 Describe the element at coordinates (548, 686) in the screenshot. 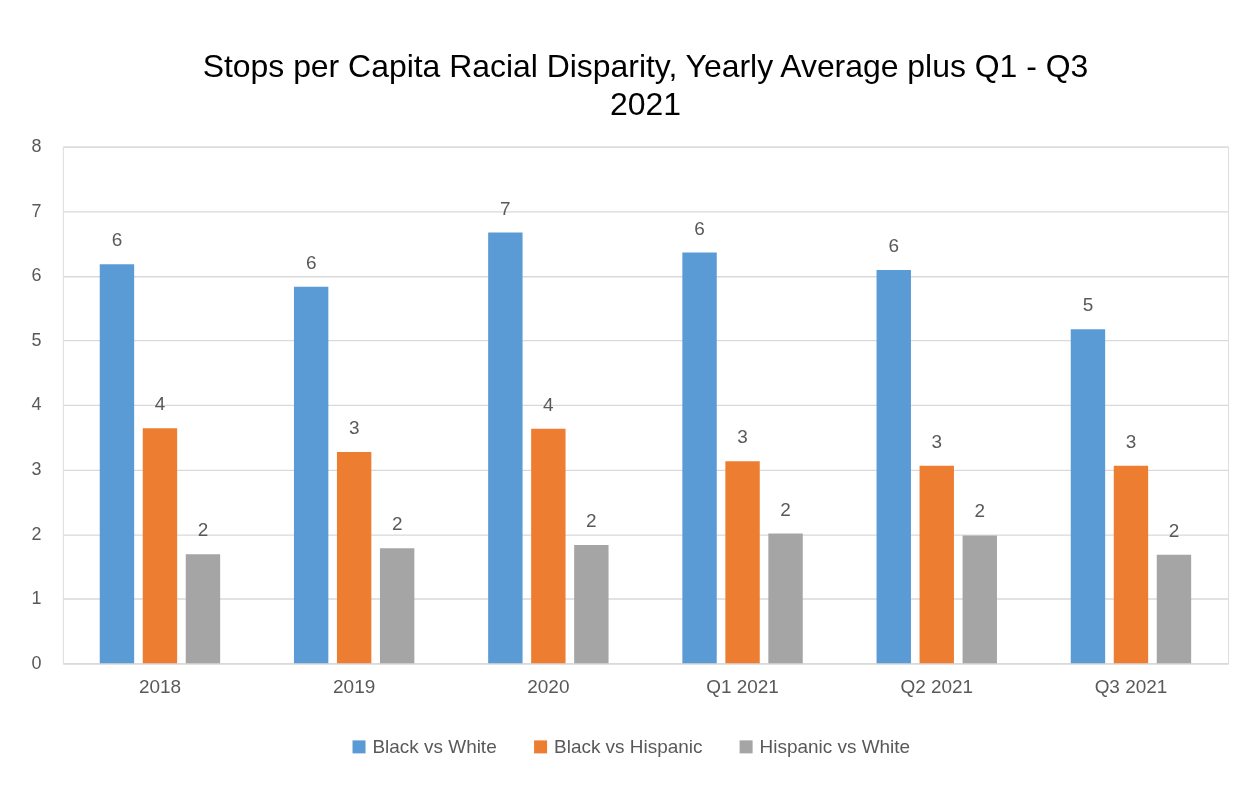

I see `x-tick-label: 2020` at that location.